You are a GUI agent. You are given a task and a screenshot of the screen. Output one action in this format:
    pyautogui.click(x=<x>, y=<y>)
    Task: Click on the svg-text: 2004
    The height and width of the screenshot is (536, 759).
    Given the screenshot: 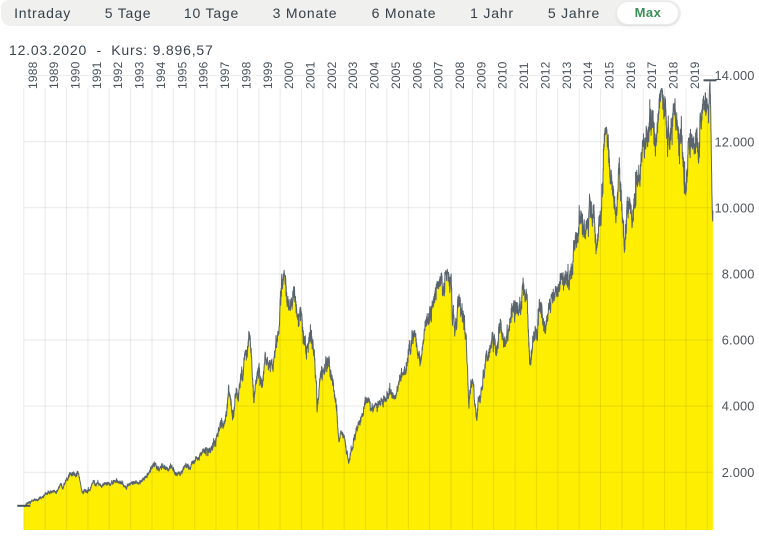 What is the action you would take?
    pyautogui.click(x=375, y=75)
    